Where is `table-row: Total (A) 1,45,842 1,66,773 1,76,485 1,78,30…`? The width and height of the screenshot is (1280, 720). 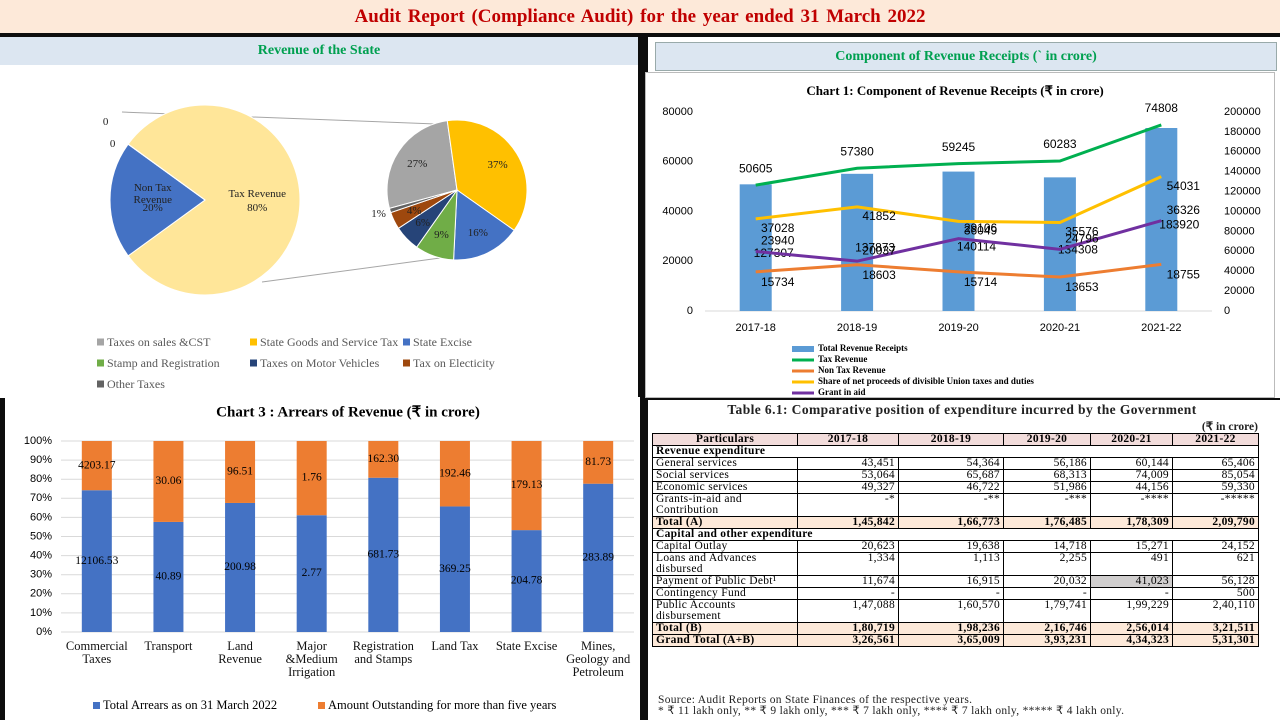 table-row: Total (A) 1,45,842 1,66,773 1,76,485 1,78,30… is located at coordinates (955, 522).